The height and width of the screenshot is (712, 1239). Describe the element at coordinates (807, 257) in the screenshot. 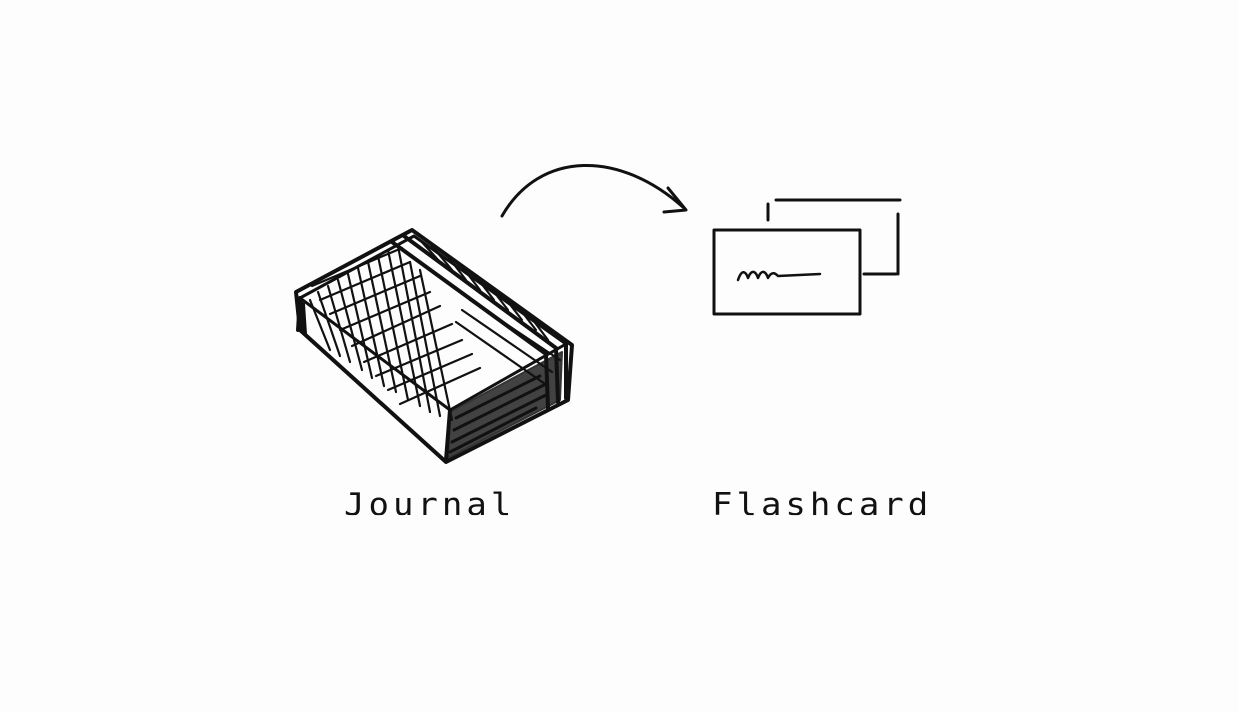

I see `flashcard-icon` at that location.